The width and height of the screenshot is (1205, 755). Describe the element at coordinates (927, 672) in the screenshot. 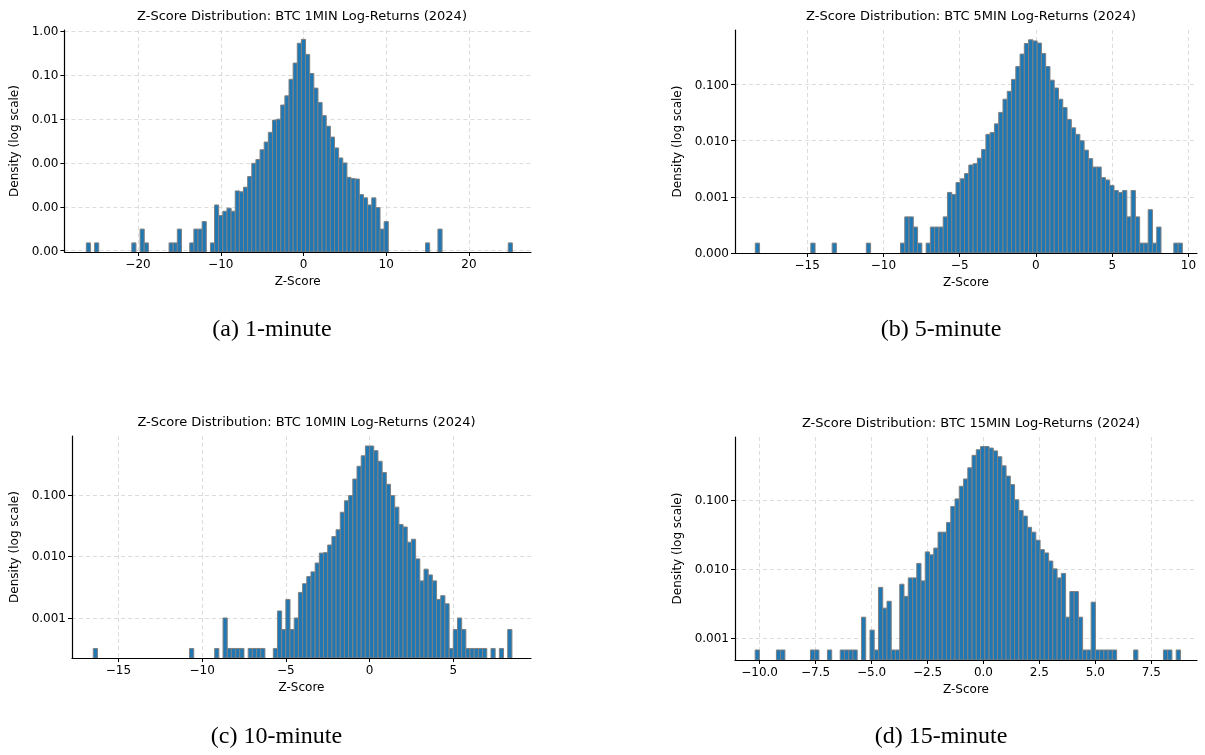

I see `x-tick-label: −2.5` at that location.